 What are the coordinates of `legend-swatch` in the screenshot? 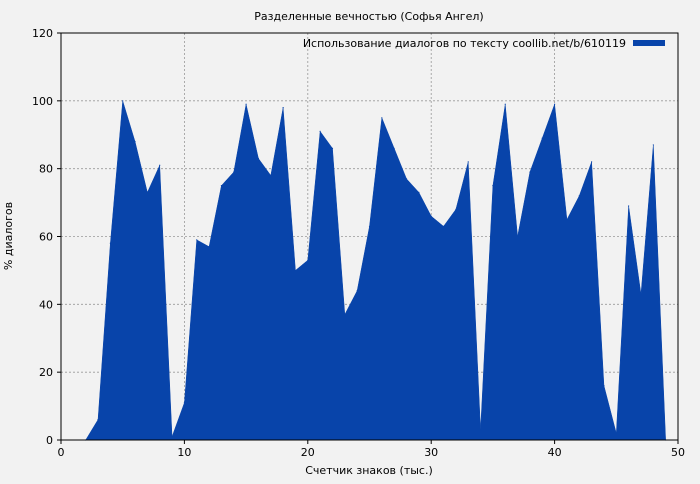 It's located at (649, 43).